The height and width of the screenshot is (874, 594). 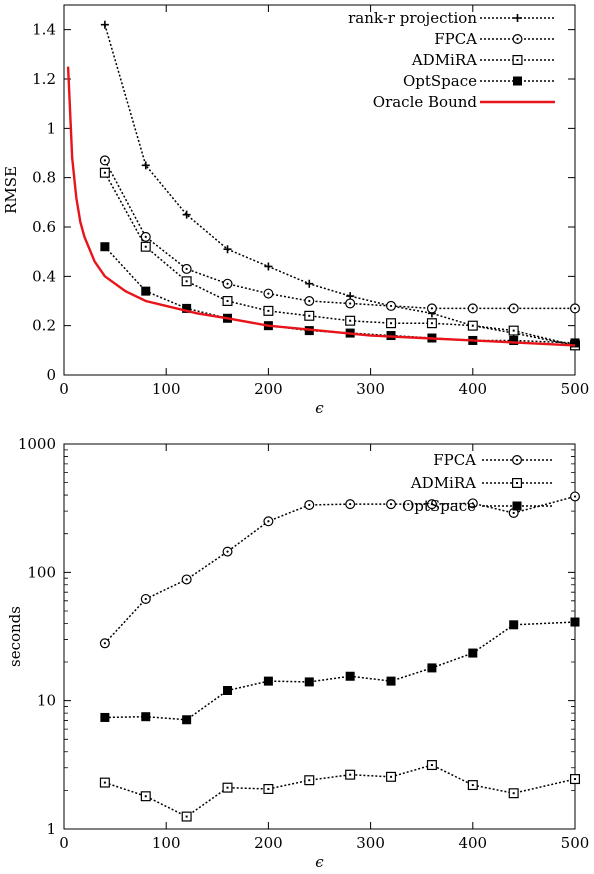 What do you see at coordinates (51, 829) in the screenshot?
I see `y-tick-label: 1` at bounding box center [51, 829].